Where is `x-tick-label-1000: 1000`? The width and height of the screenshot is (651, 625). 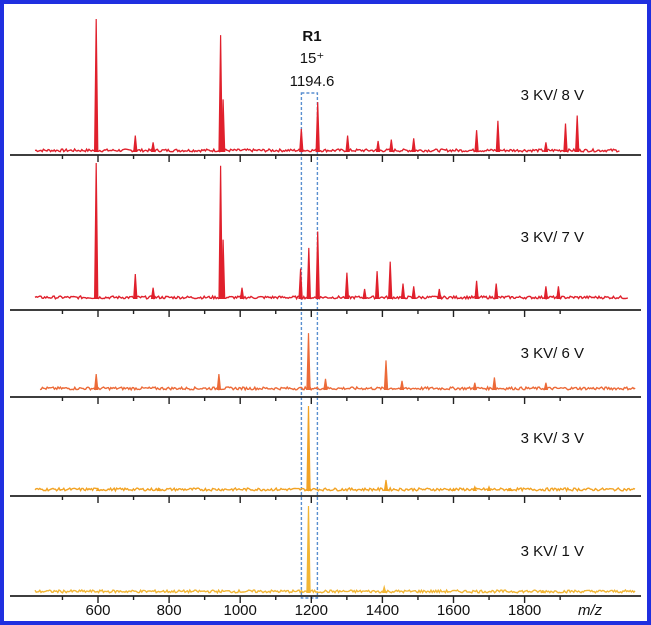
x-tick-label-1000: 1000 is located at coordinates (240, 610).